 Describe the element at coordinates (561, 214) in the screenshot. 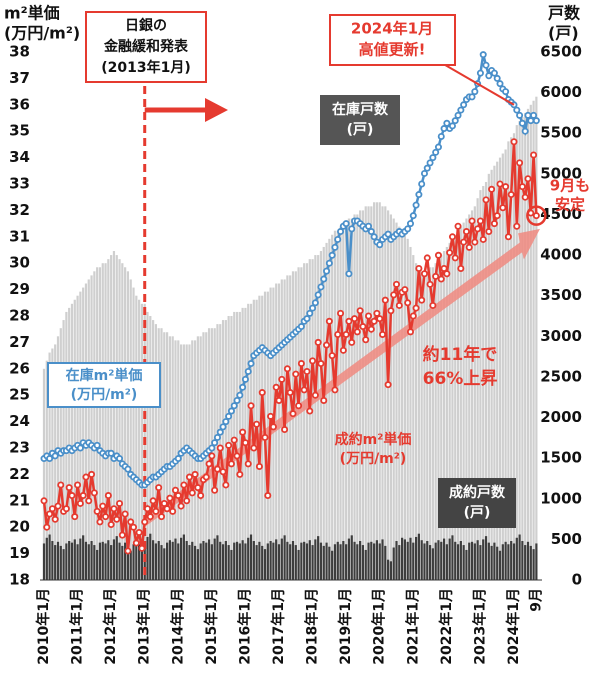

I see `y2-tick-label: 4500` at that location.